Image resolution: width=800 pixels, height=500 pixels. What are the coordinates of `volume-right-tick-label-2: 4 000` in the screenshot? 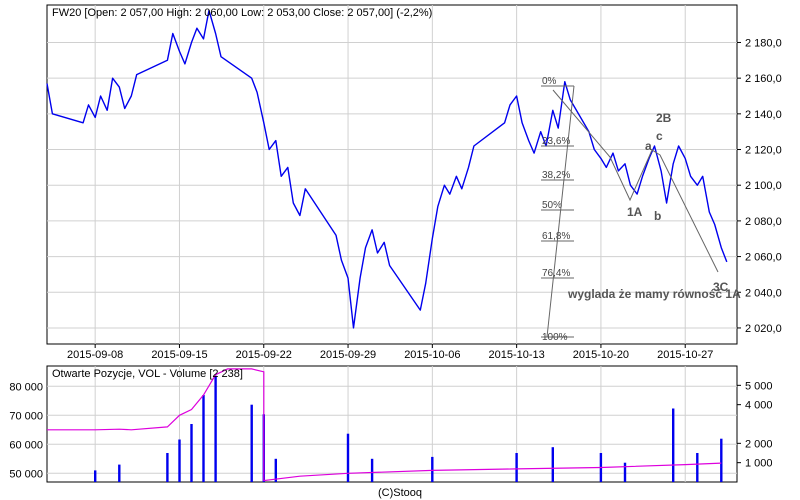 It's located at (759, 406).